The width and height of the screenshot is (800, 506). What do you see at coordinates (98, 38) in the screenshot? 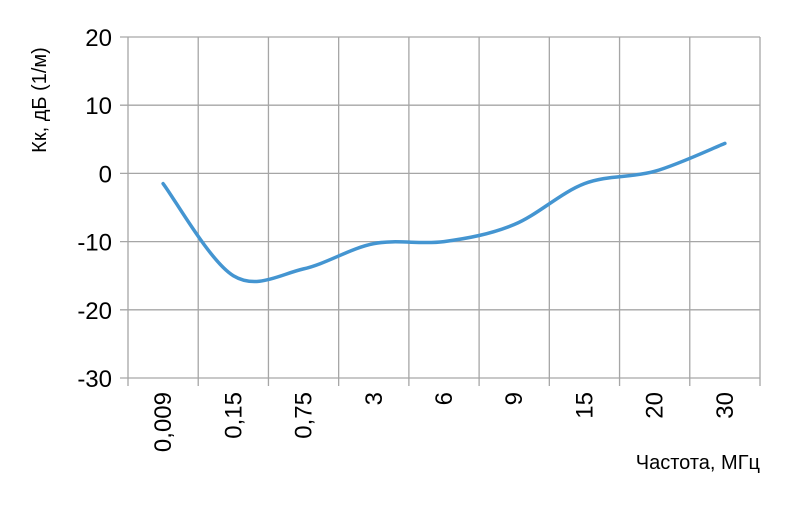
I see `y-tick-label: 20` at bounding box center [98, 38].